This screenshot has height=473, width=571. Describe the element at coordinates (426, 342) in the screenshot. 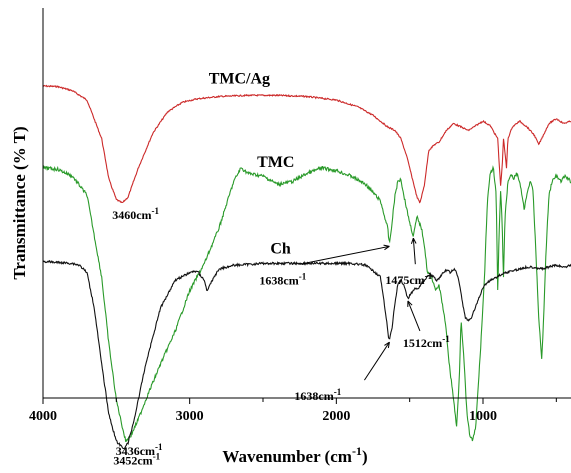

I see `annotation-1512cm-ch: 1512cm-1` at that location.